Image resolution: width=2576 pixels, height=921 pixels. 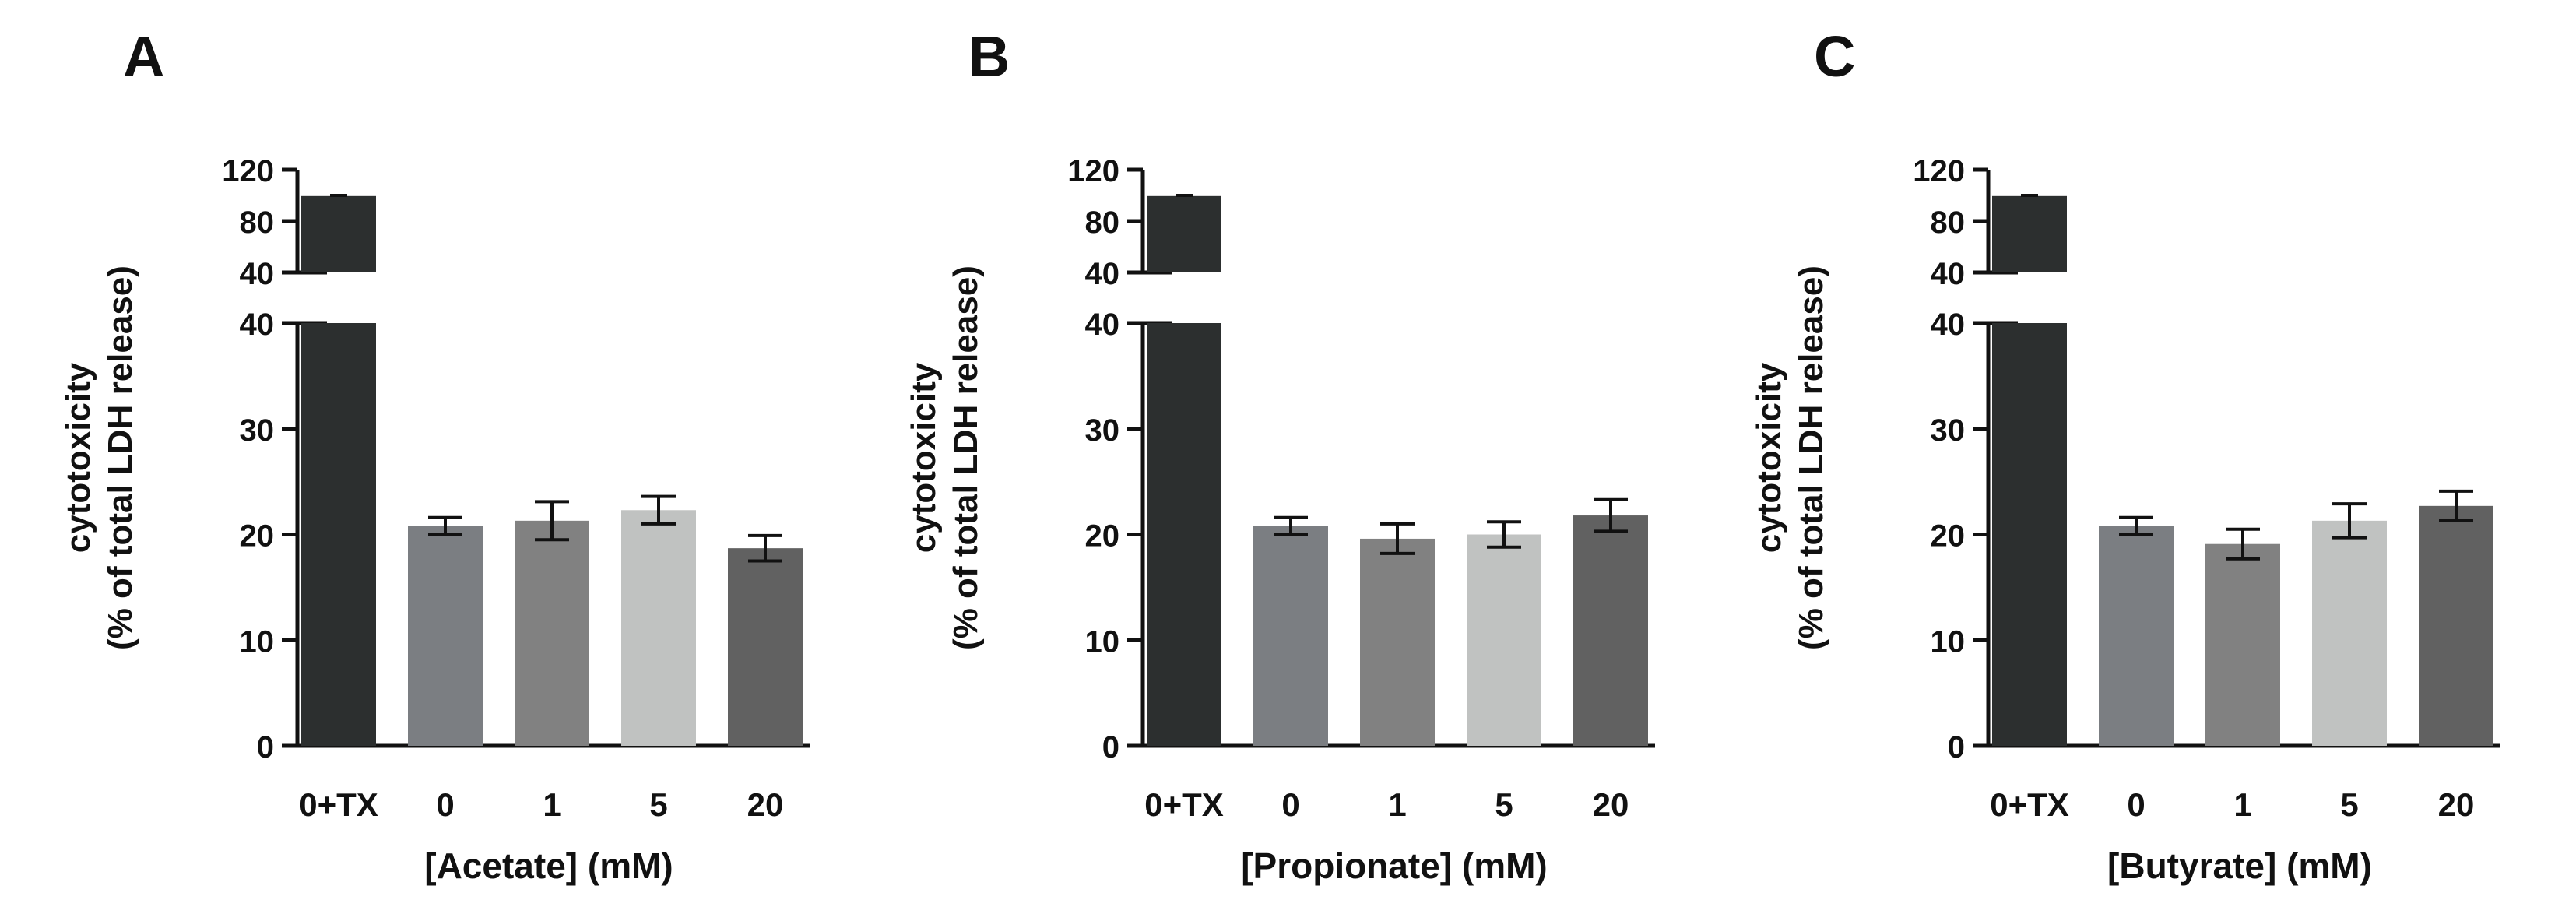 What do you see at coordinates (548, 865) in the screenshot?
I see `x-axis-title: [Acetate] (mM)` at bounding box center [548, 865].